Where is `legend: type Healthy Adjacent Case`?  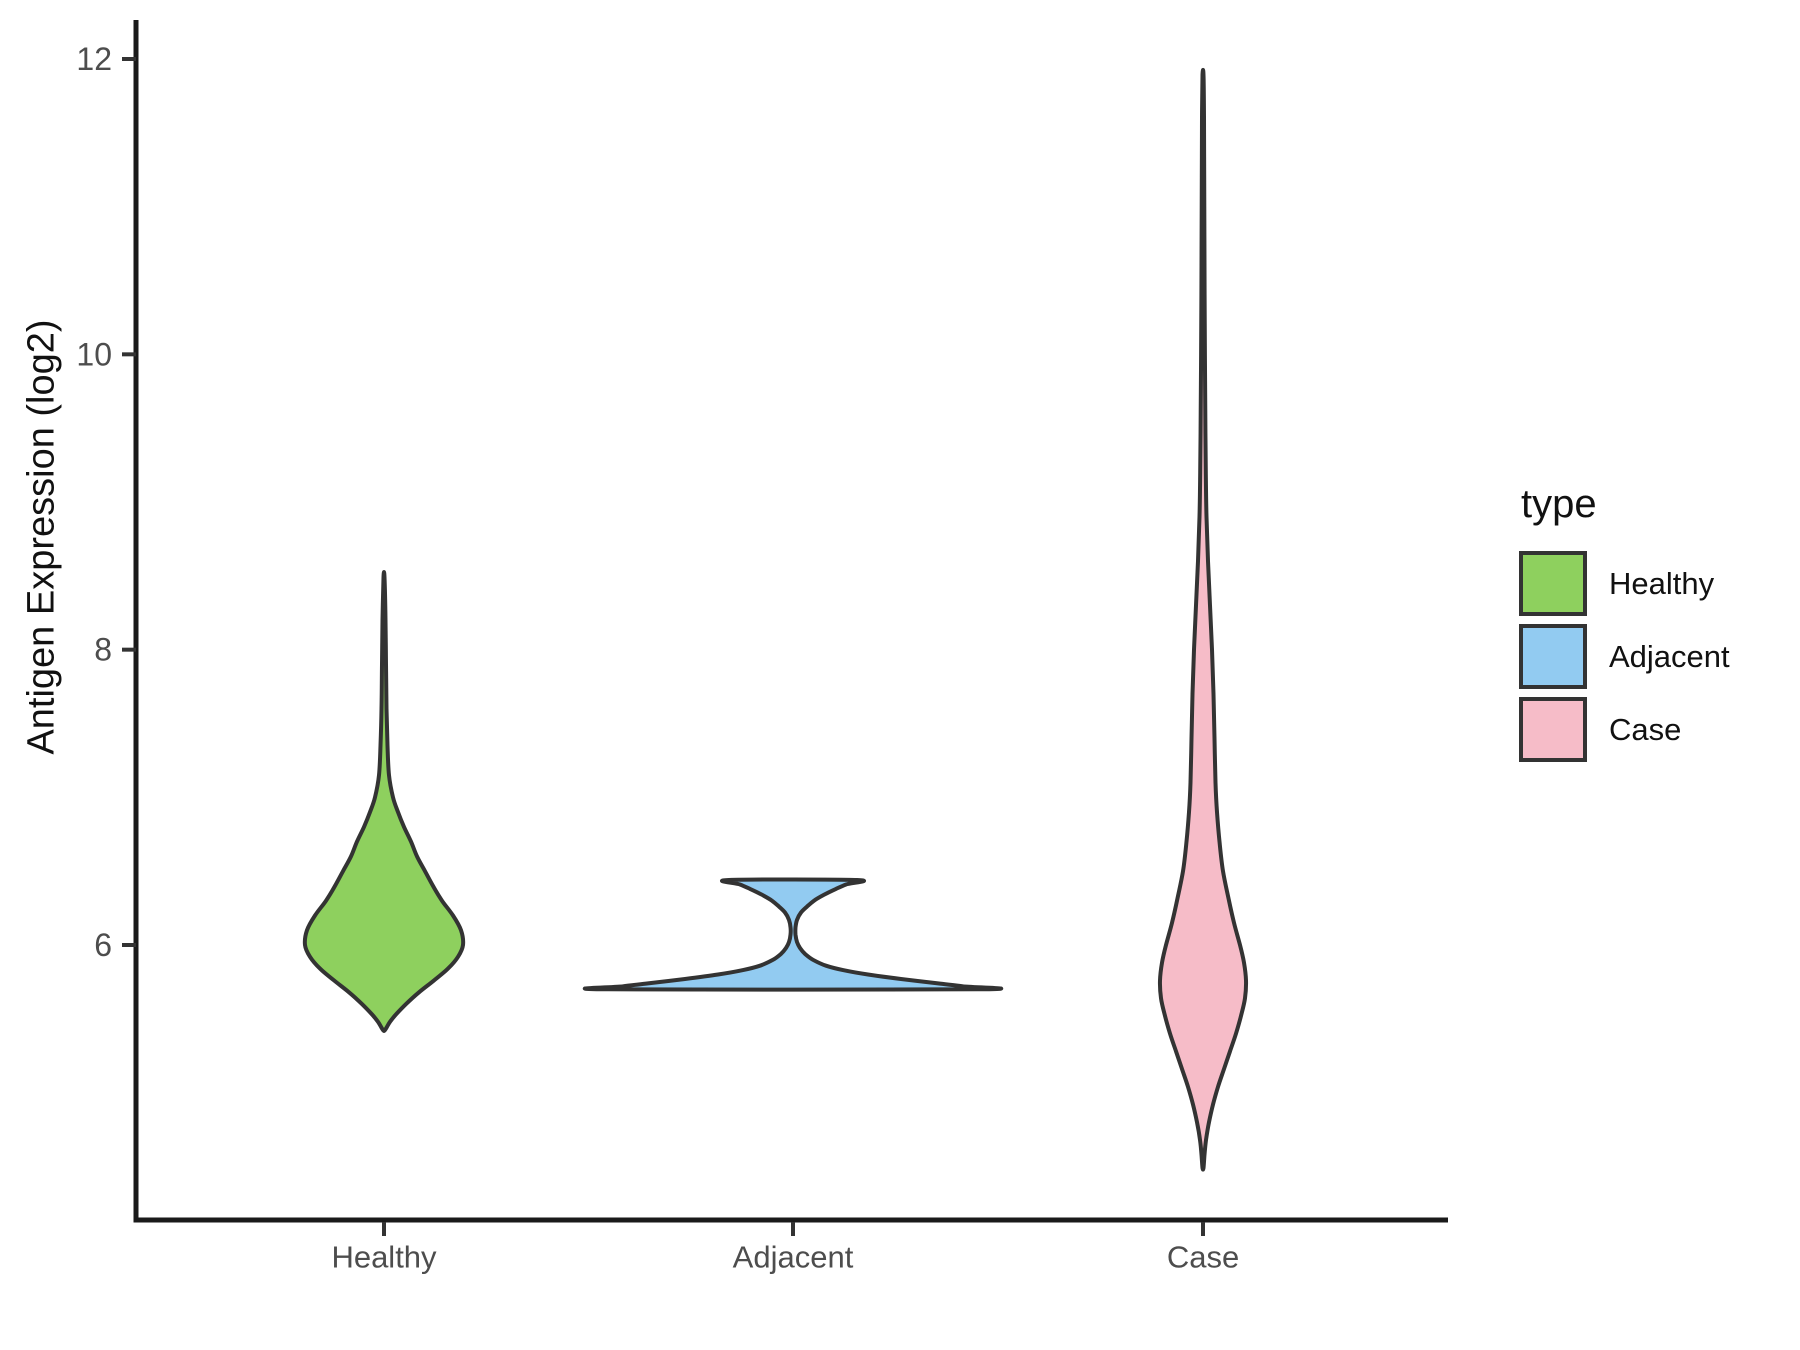 legend: type Healthy Adjacent Case is located at coordinates (1624, 626).